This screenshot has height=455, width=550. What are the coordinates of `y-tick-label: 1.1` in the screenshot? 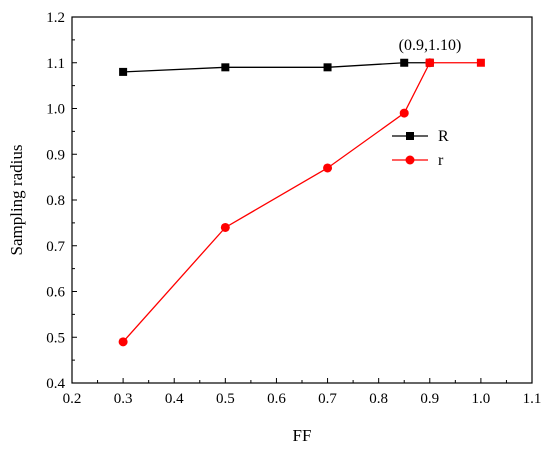 It's located at (55, 64).